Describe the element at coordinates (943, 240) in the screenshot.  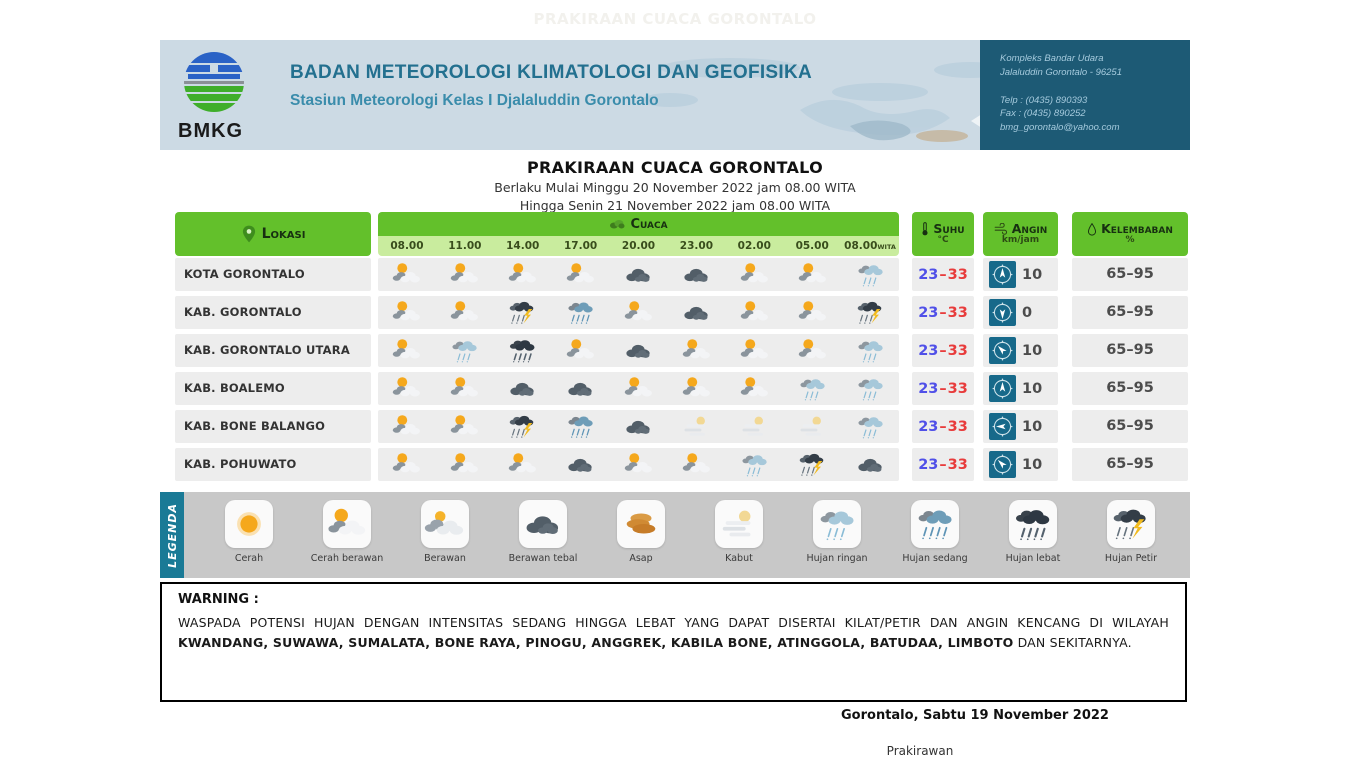
I see `suhu-unit-label: °C` at that location.